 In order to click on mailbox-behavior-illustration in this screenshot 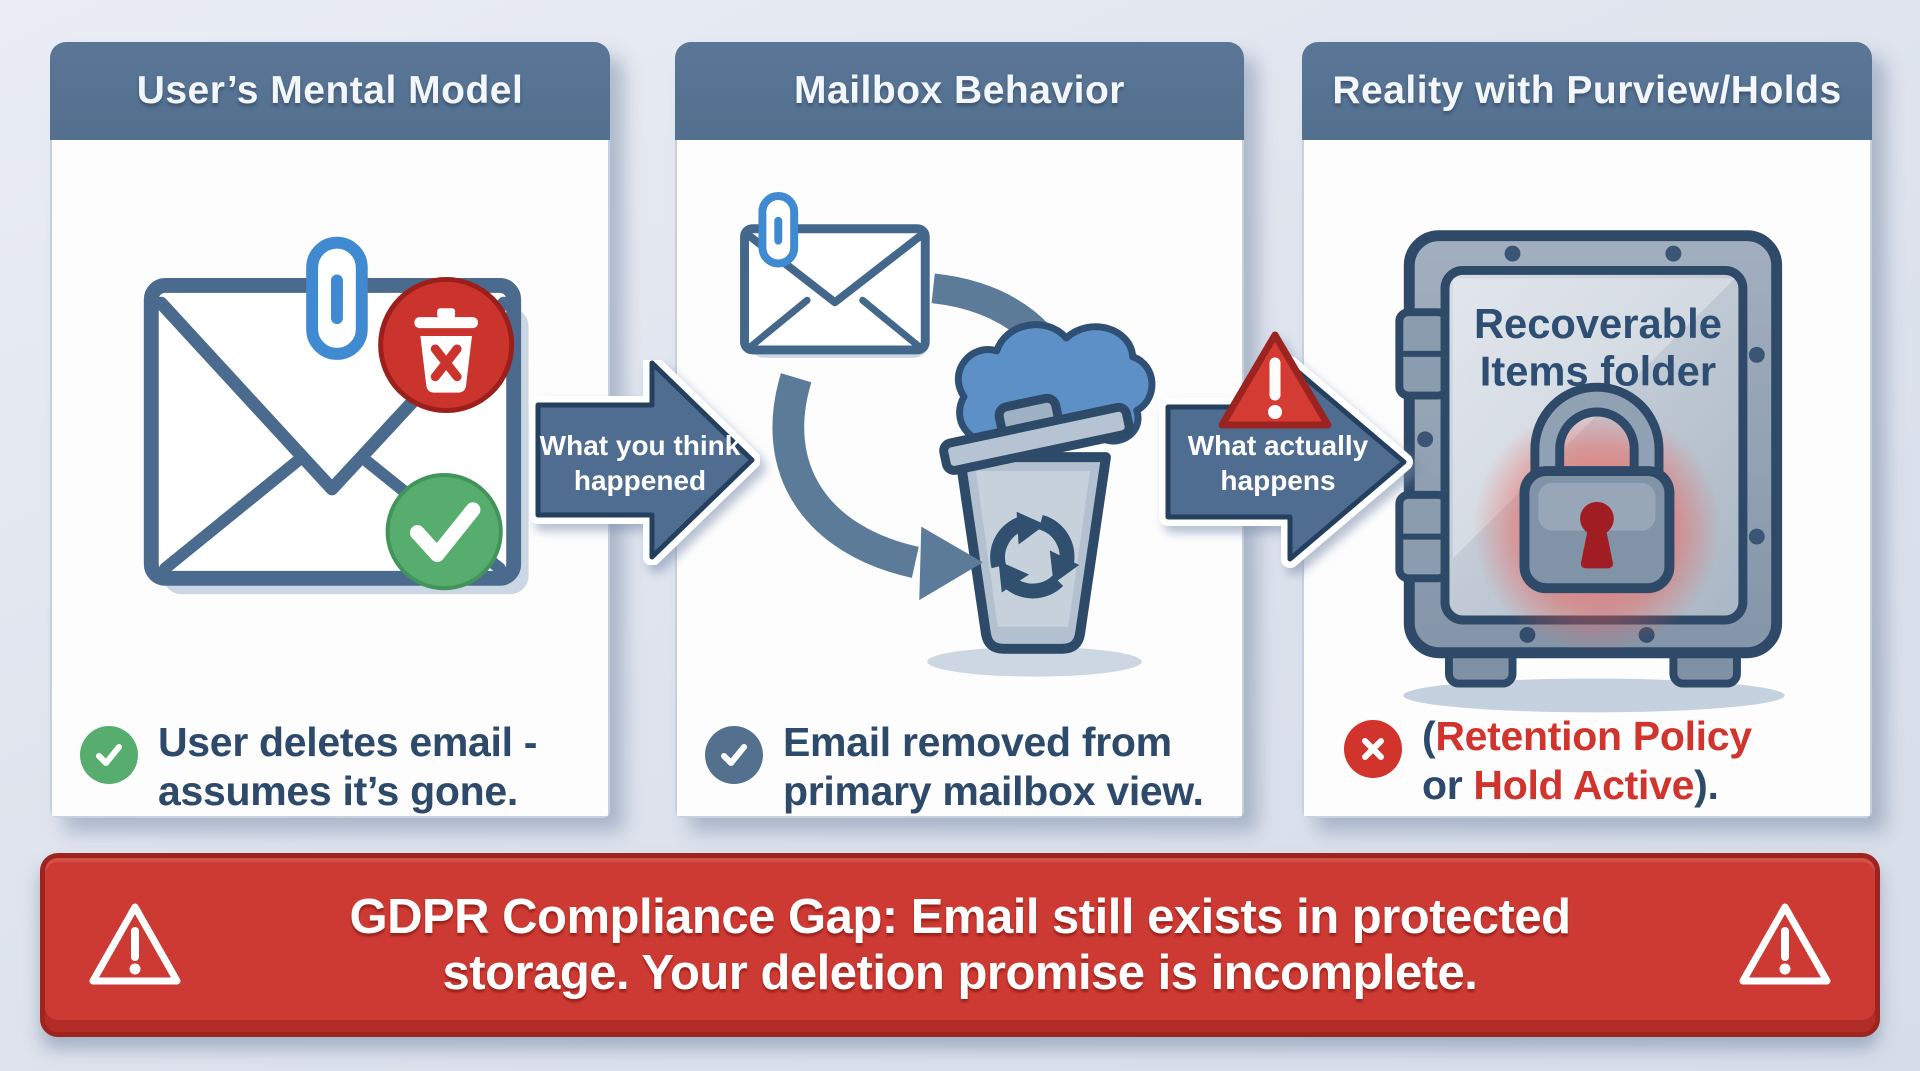, I will do `click(948, 434)`.